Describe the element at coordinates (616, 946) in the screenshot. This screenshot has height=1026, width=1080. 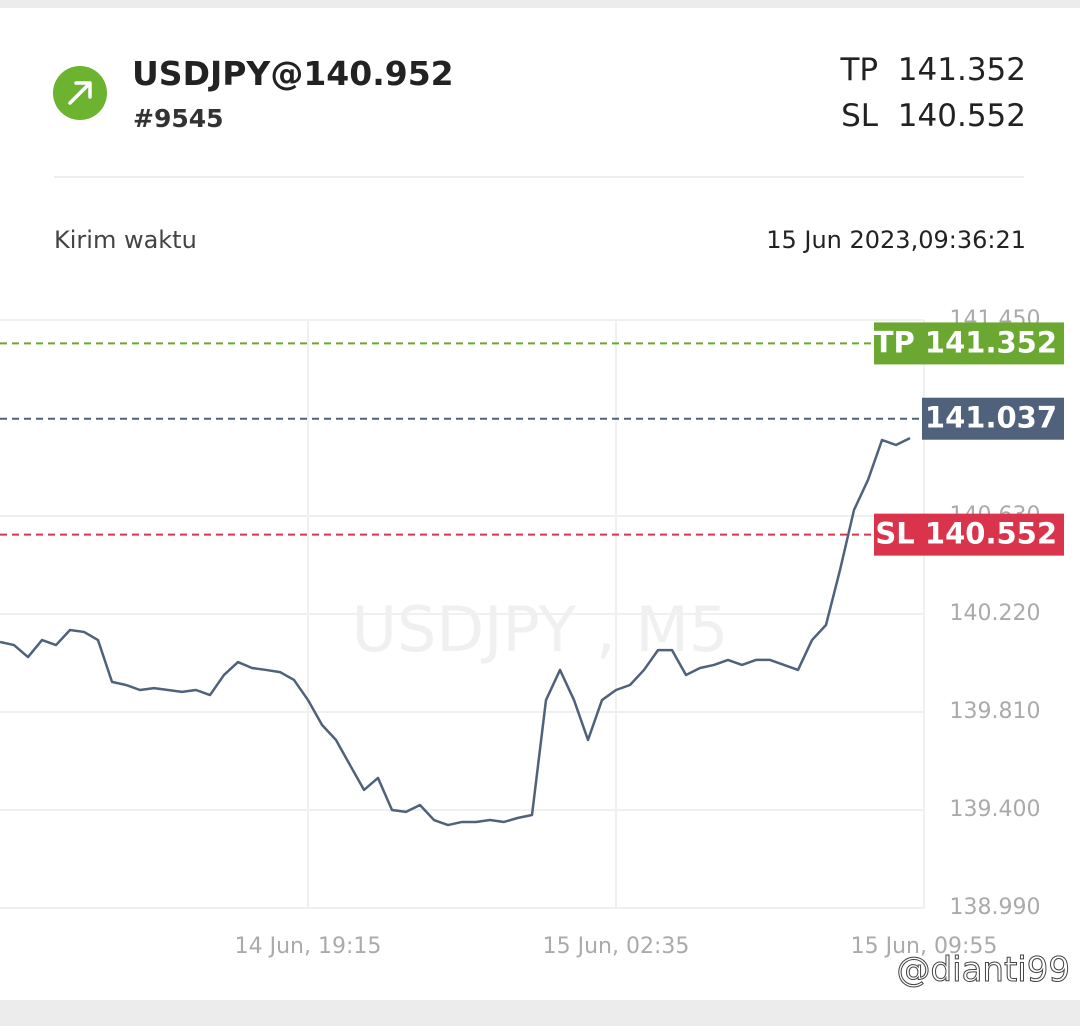
I see `x-tick-label: 15 Jun, 02:35` at that location.